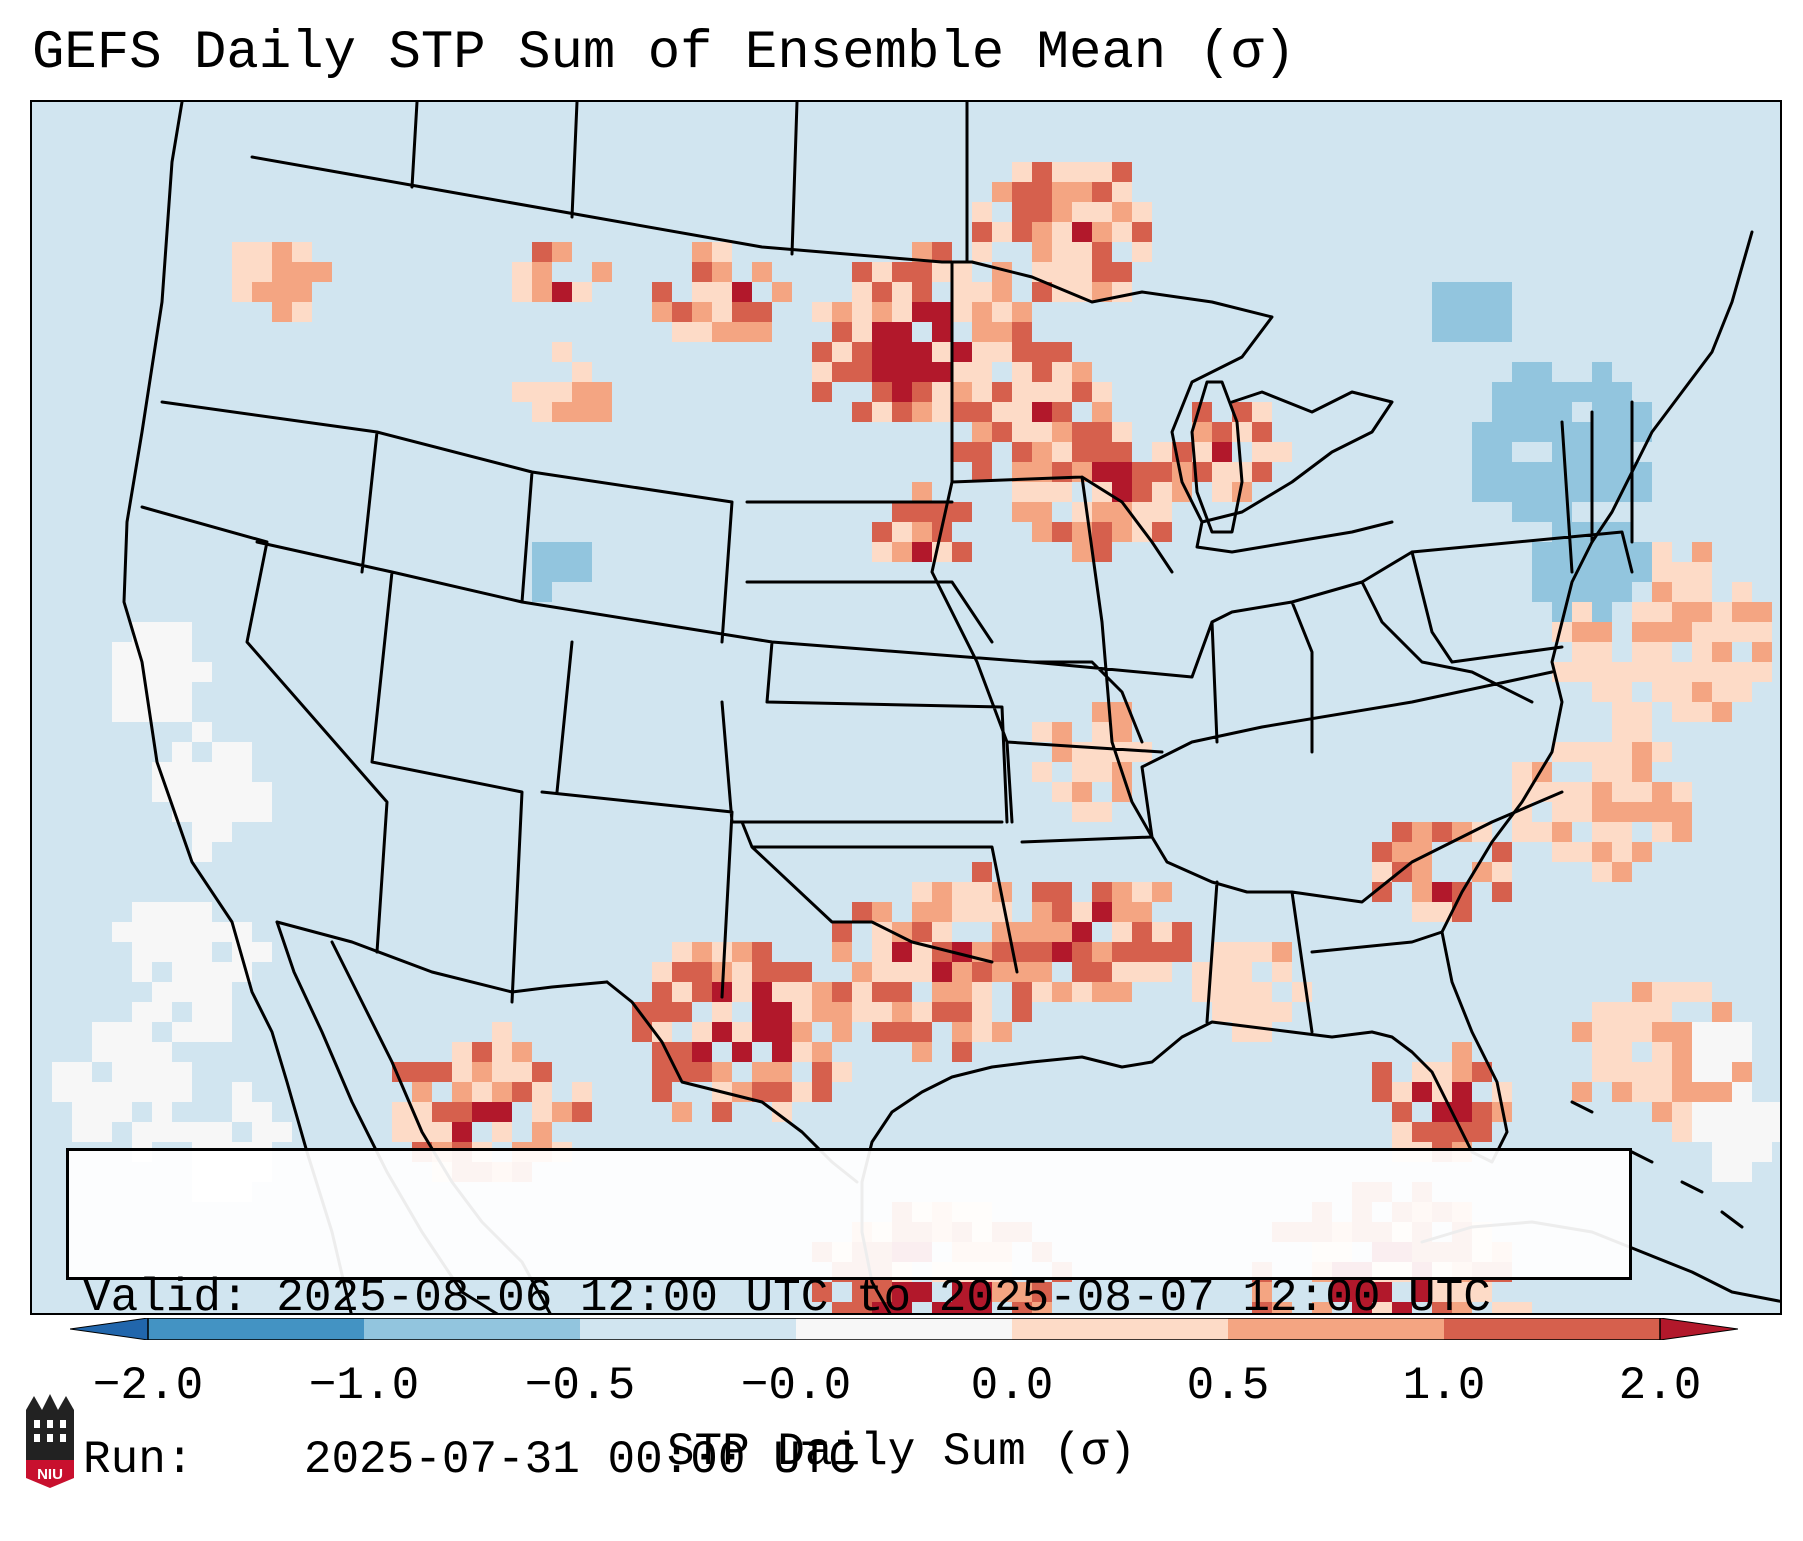  What do you see at coordinates (1182, 407) in the screenshot?
I see `great-lakes` at bounding box center [1182, 407].